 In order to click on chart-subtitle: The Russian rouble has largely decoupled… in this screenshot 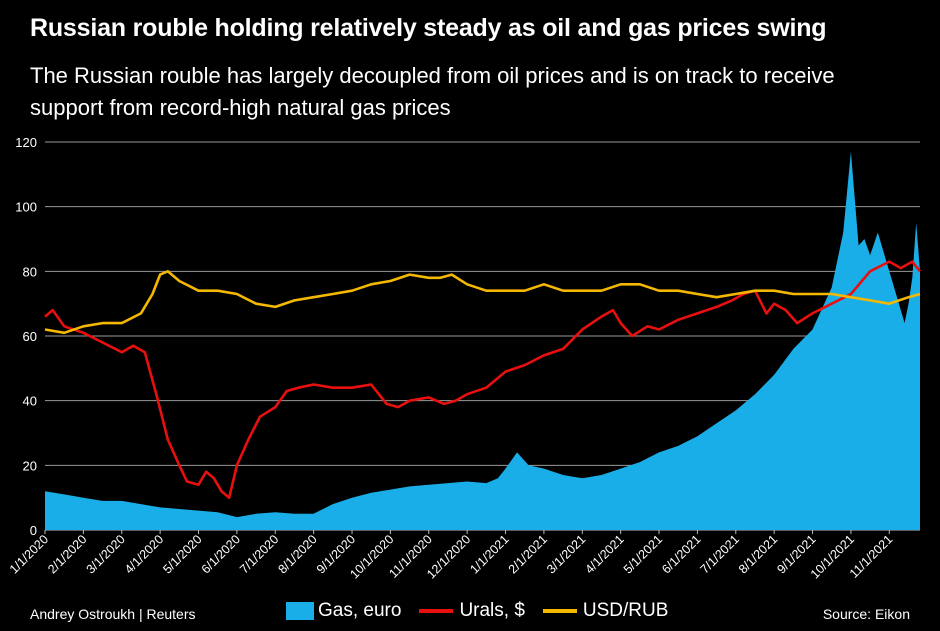, I will do `click(432, 91)`.